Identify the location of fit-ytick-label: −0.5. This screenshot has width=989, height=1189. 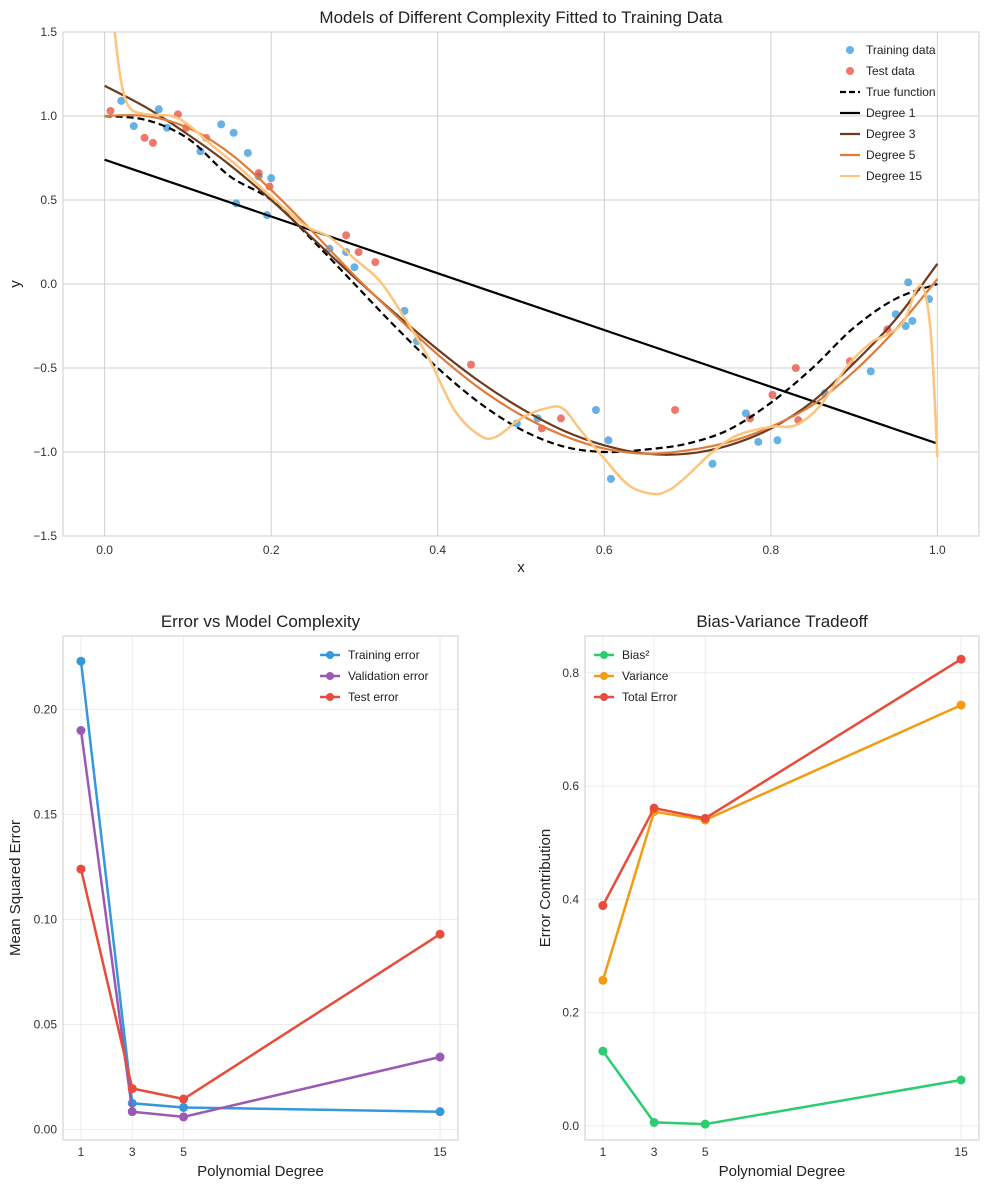
(45, 368).